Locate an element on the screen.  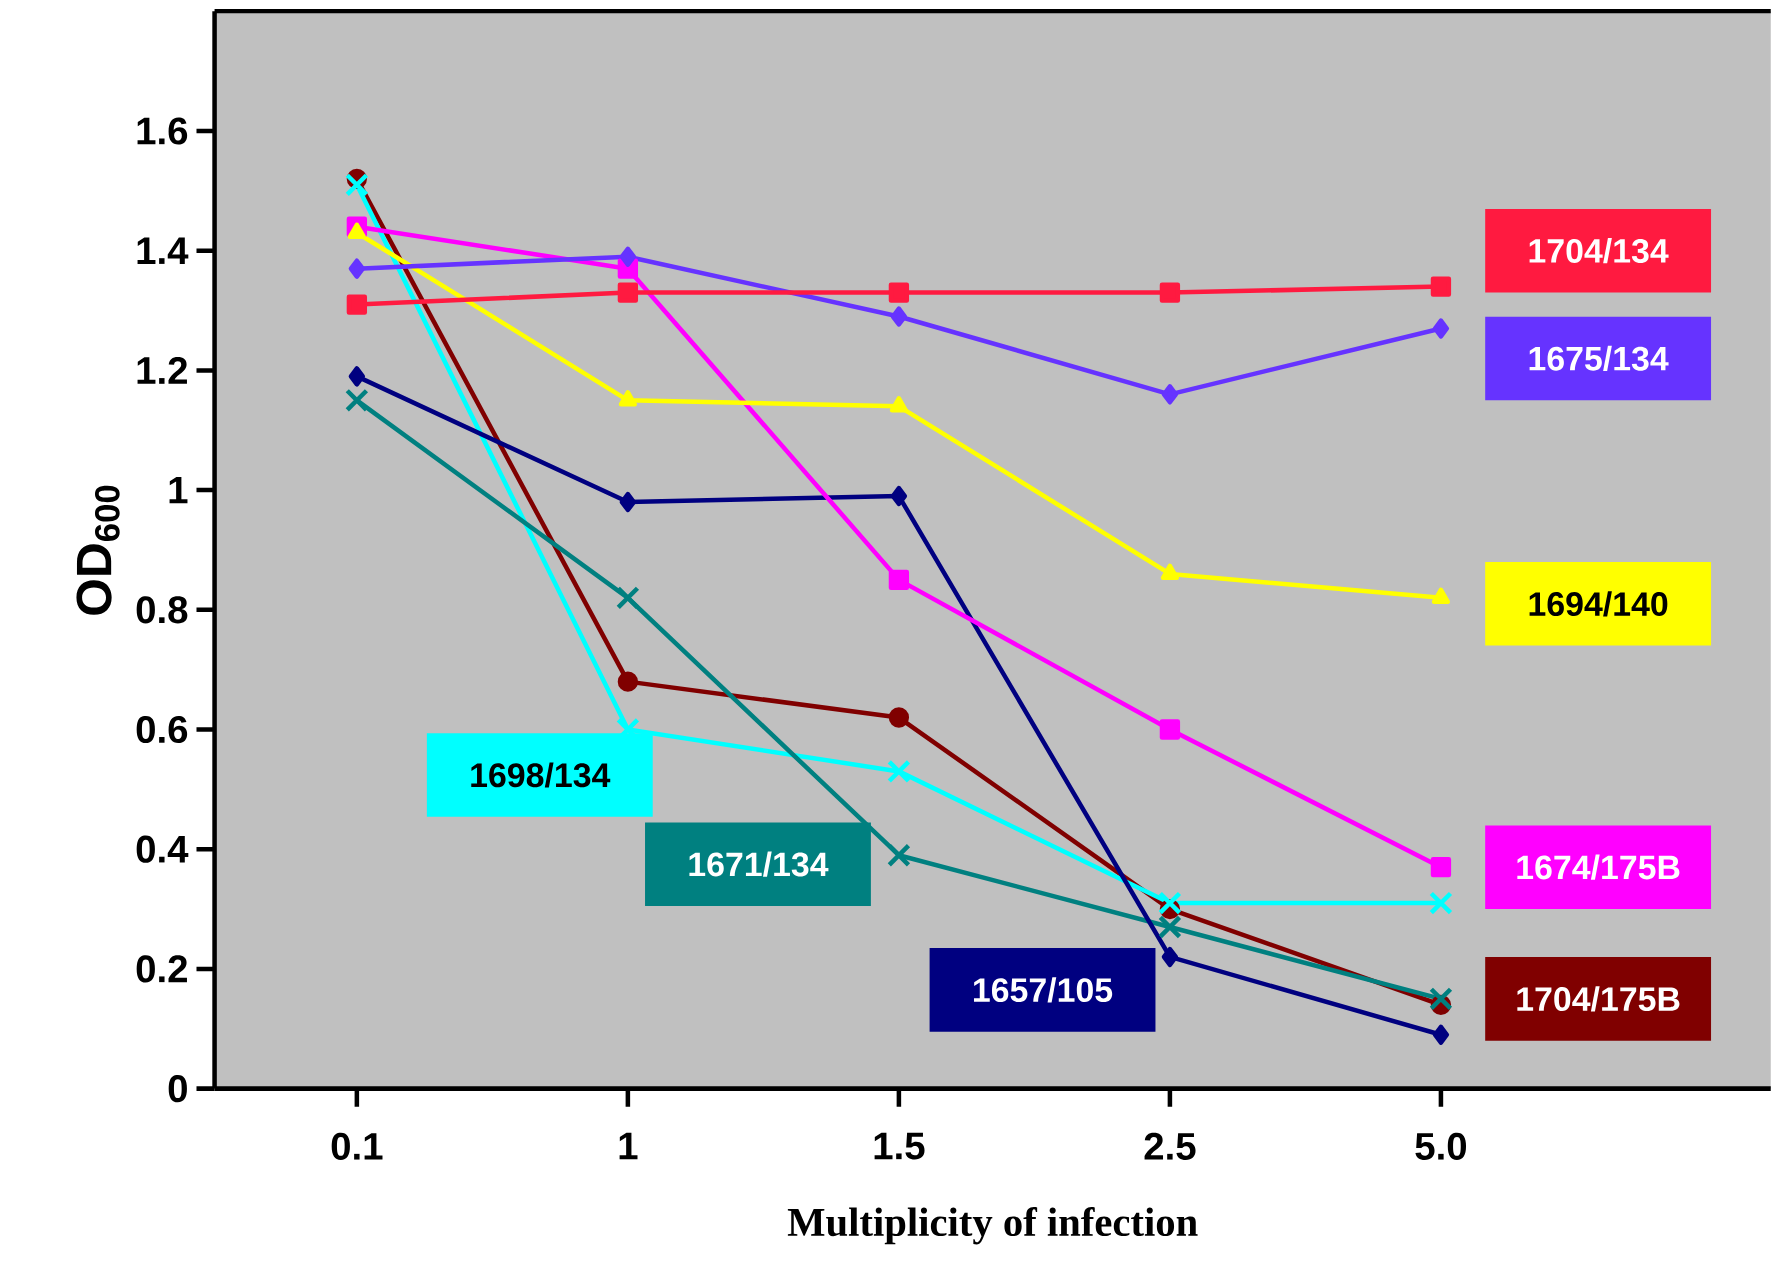
y-tick-label: 1.2 is located at coordinates (162, 370).